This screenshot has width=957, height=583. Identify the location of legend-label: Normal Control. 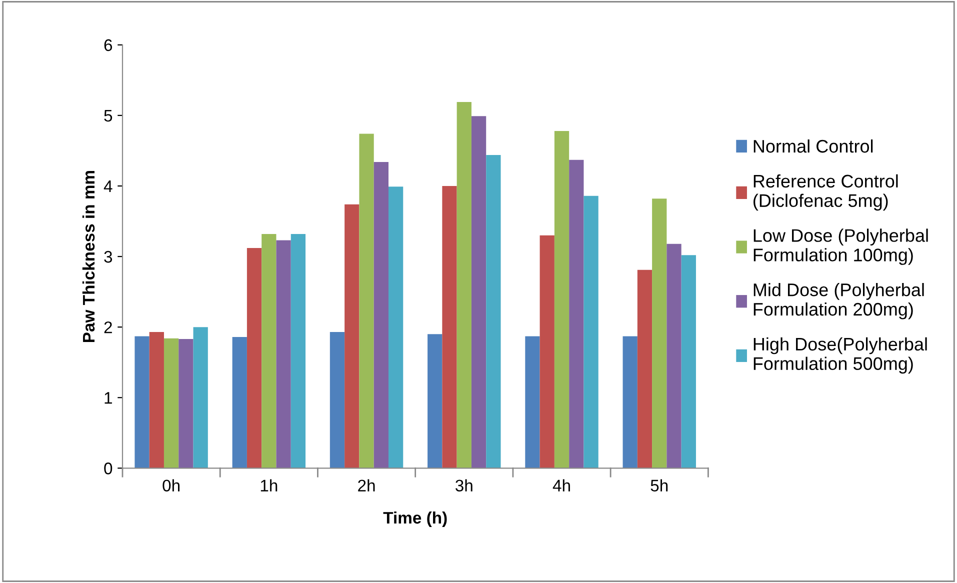
(813, 146).